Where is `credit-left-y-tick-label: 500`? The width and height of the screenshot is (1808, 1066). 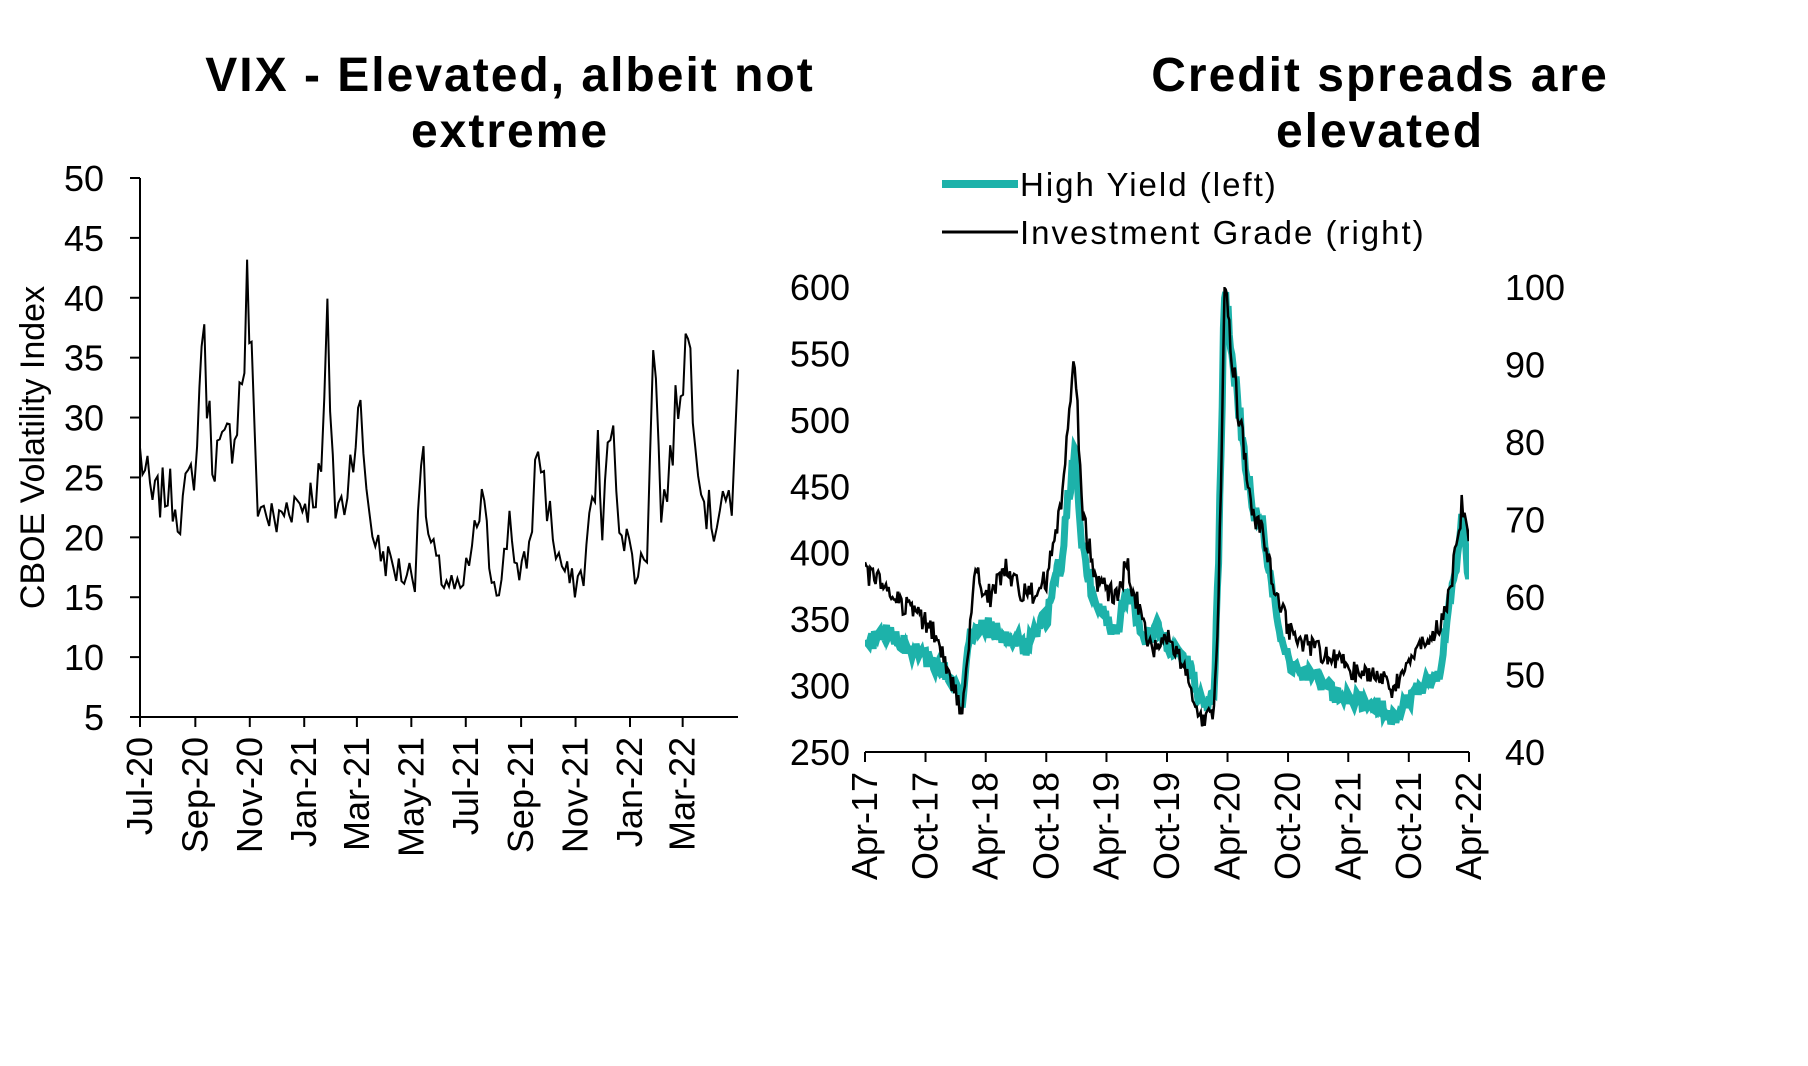
credit-left-y-tick-label: 500 is located at coordinates (820, 420).